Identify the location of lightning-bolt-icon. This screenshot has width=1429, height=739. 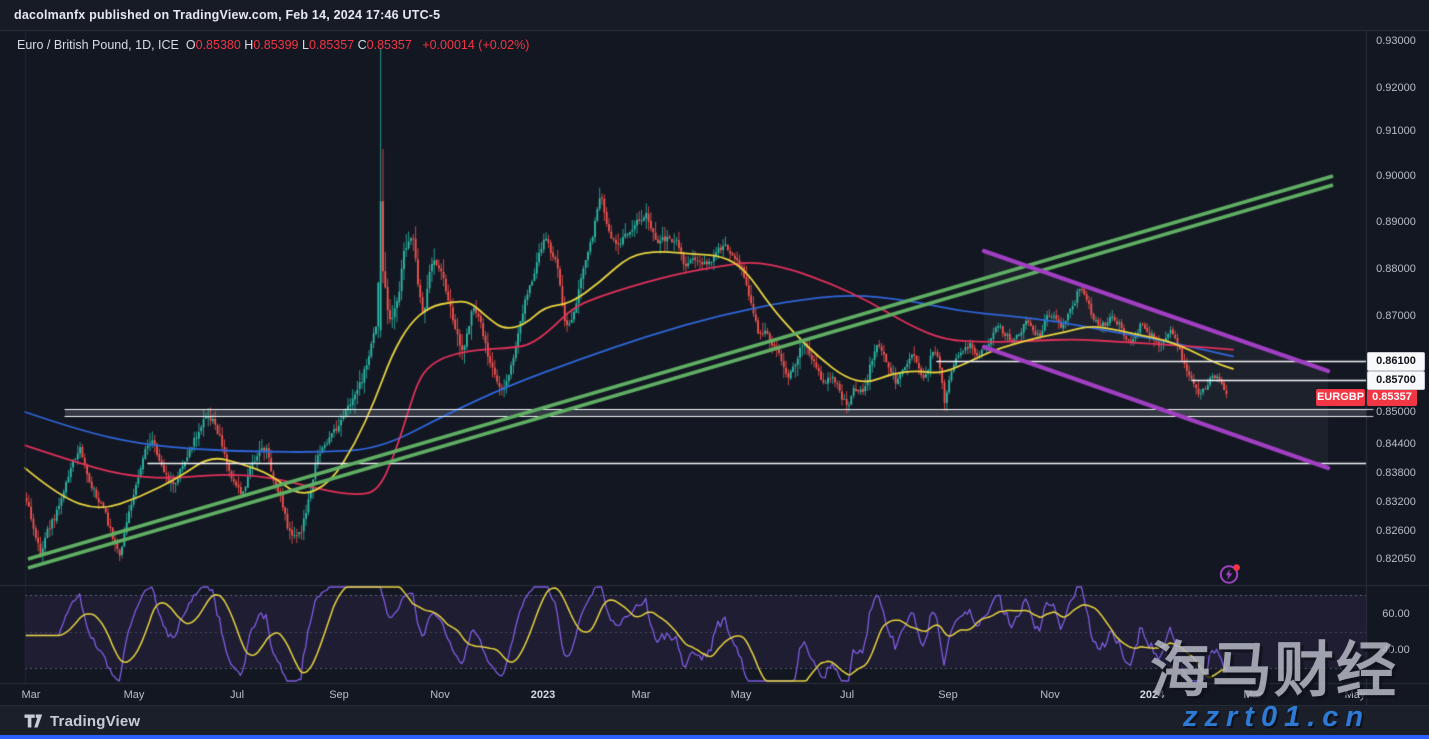
(1229, 574).